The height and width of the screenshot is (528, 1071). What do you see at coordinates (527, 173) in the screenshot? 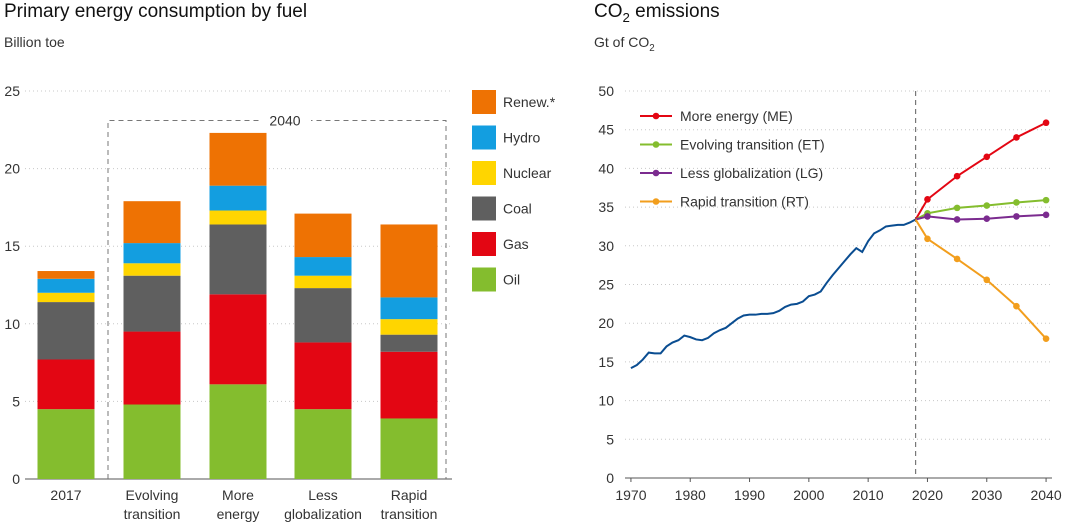
I see `legend-label: Nuclear` at bounding box center [527, 173].